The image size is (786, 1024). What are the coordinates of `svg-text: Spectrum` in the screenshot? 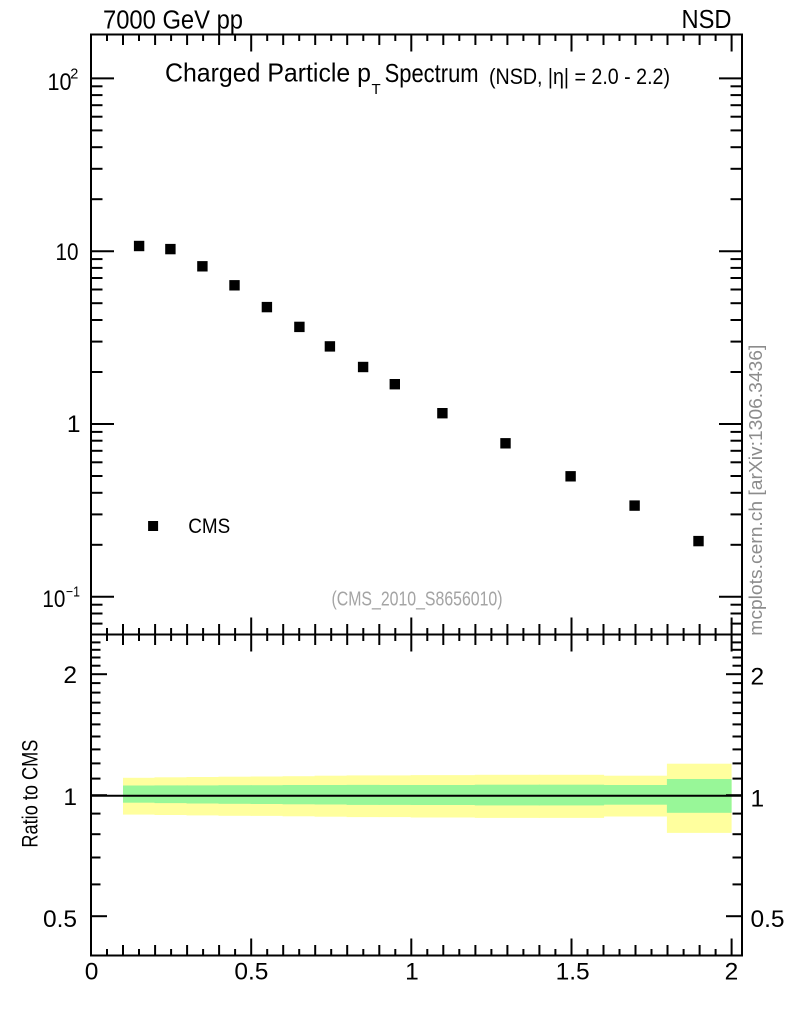 It's located at (432, 73).